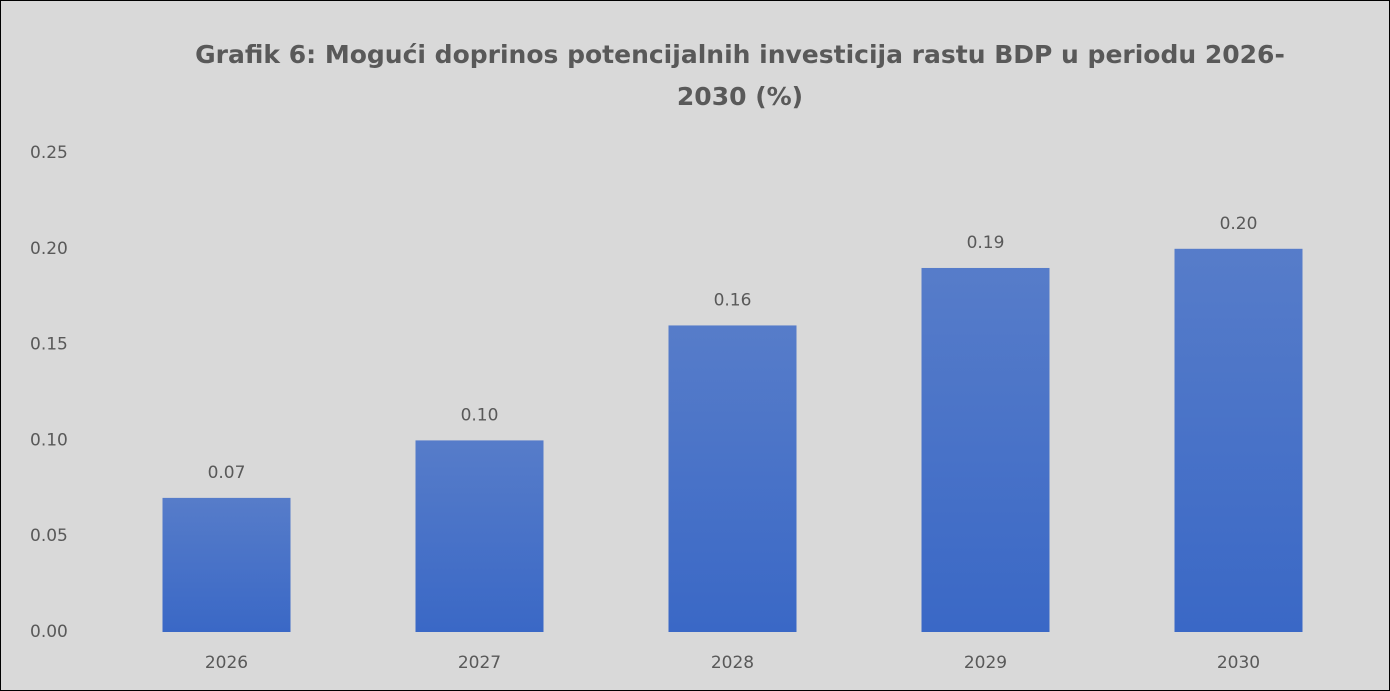 This screenshot has width=1390, height=691. What do you see at coordinates (733, 300) in the screenshot?
I see `value-label: 0.16` at bounding box center [733, 300].